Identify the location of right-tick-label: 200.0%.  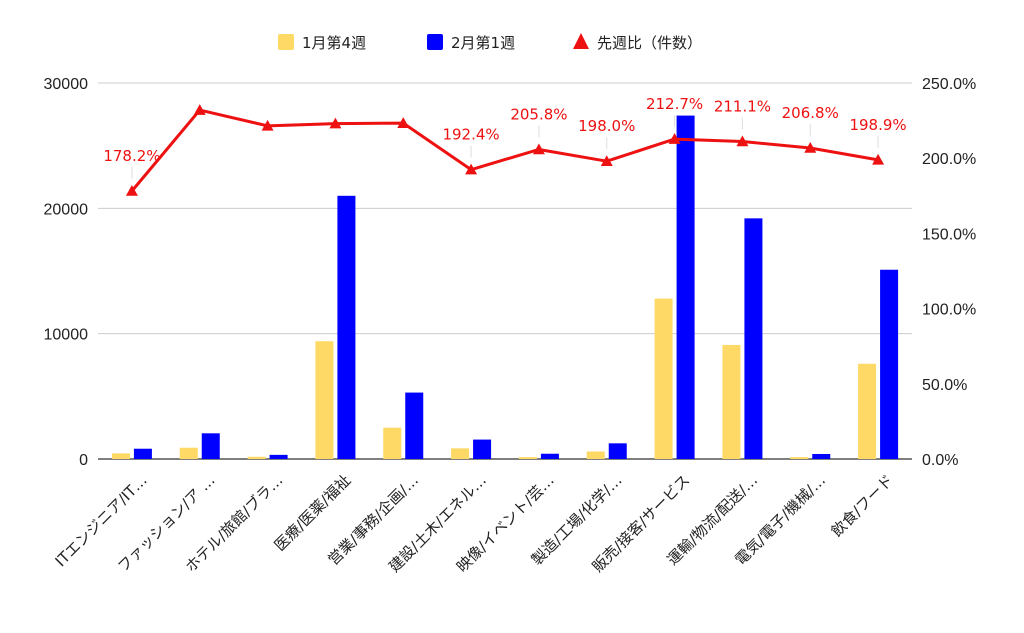
(949, 159).